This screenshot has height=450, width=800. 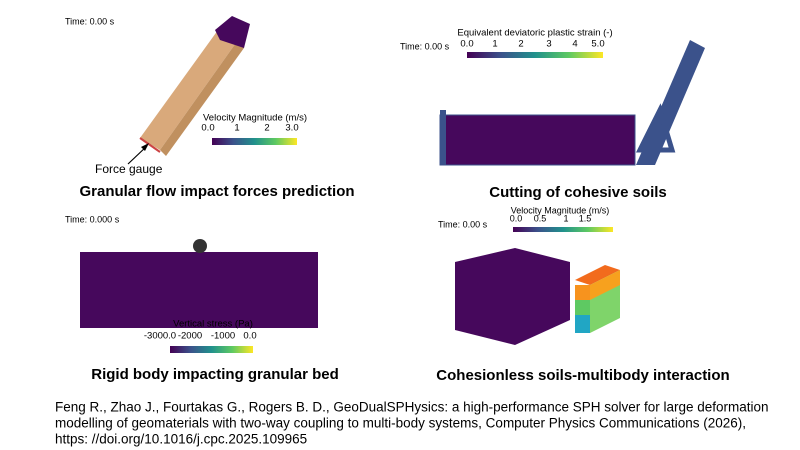 What do you see at coordinates (216, 191) in the screenshot?
I see `caption: Granular flow impact forces prediction` at bounding box center [216, 191].